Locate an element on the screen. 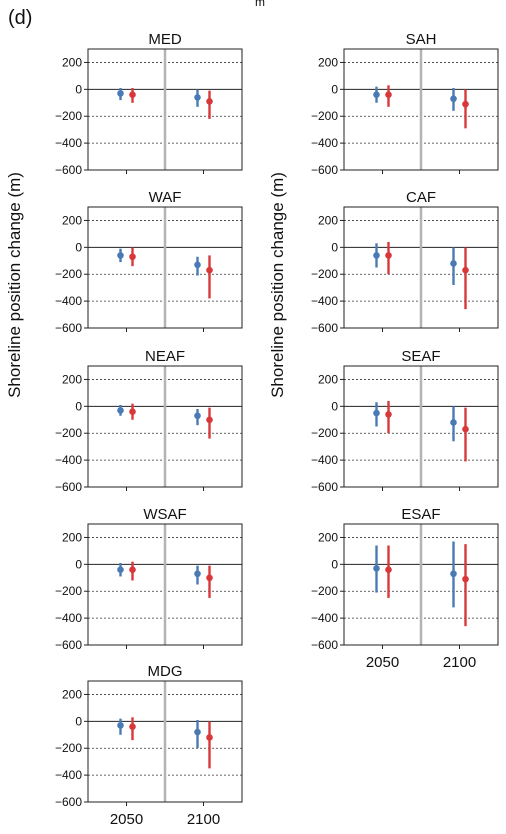  top-edge-fragment: m is located at coordinates (260, 4).